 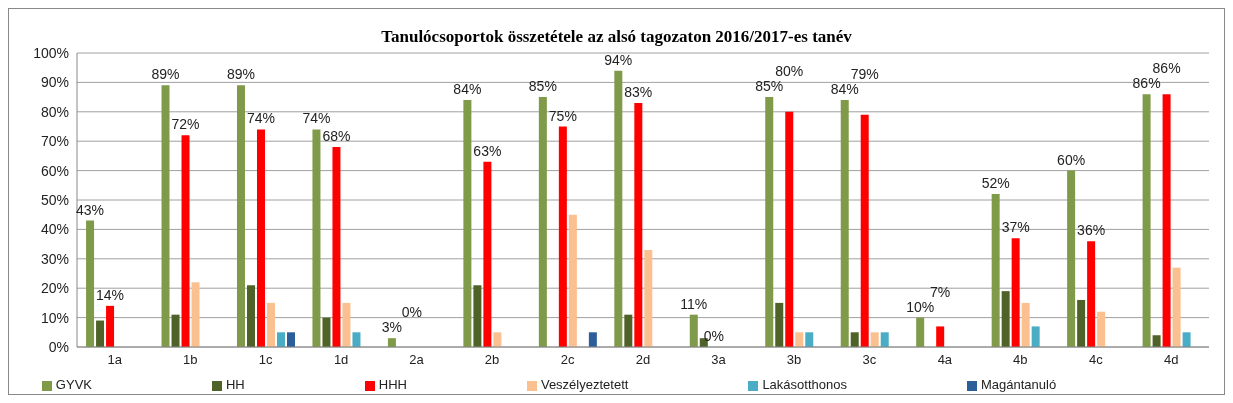 What do you see at coordinates (54, 229) in the screenshot?
I see `y-tick-label: 40%` at bounding box center [54, 229].